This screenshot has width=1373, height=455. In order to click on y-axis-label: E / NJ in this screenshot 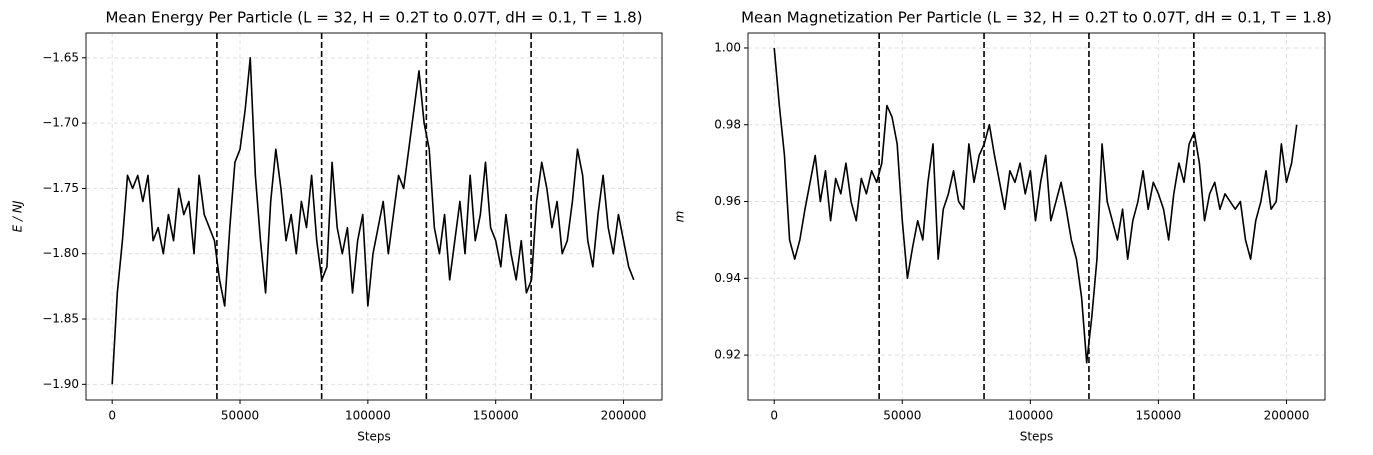, I will do `click(18, 216)`.